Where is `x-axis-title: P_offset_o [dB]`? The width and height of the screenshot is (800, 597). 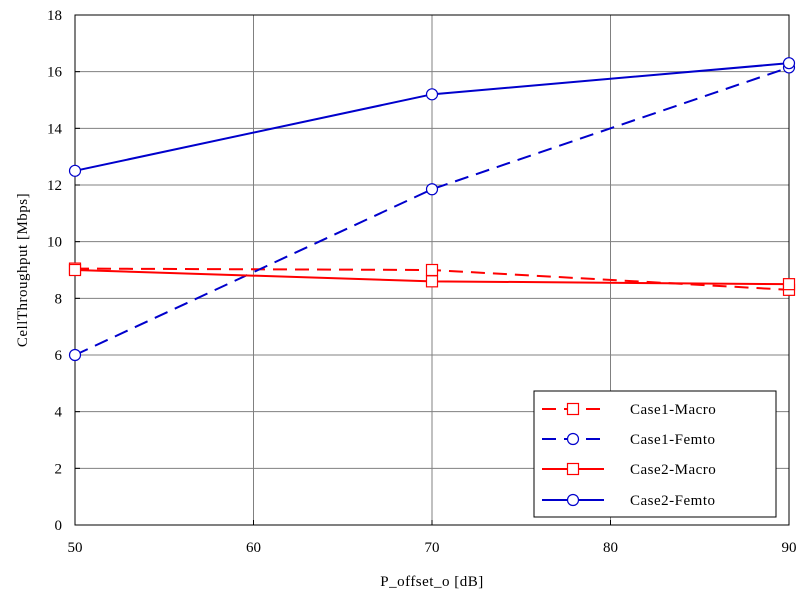
x-axis-title: P_offset_o [dB] is located at coordinates (431, 582).